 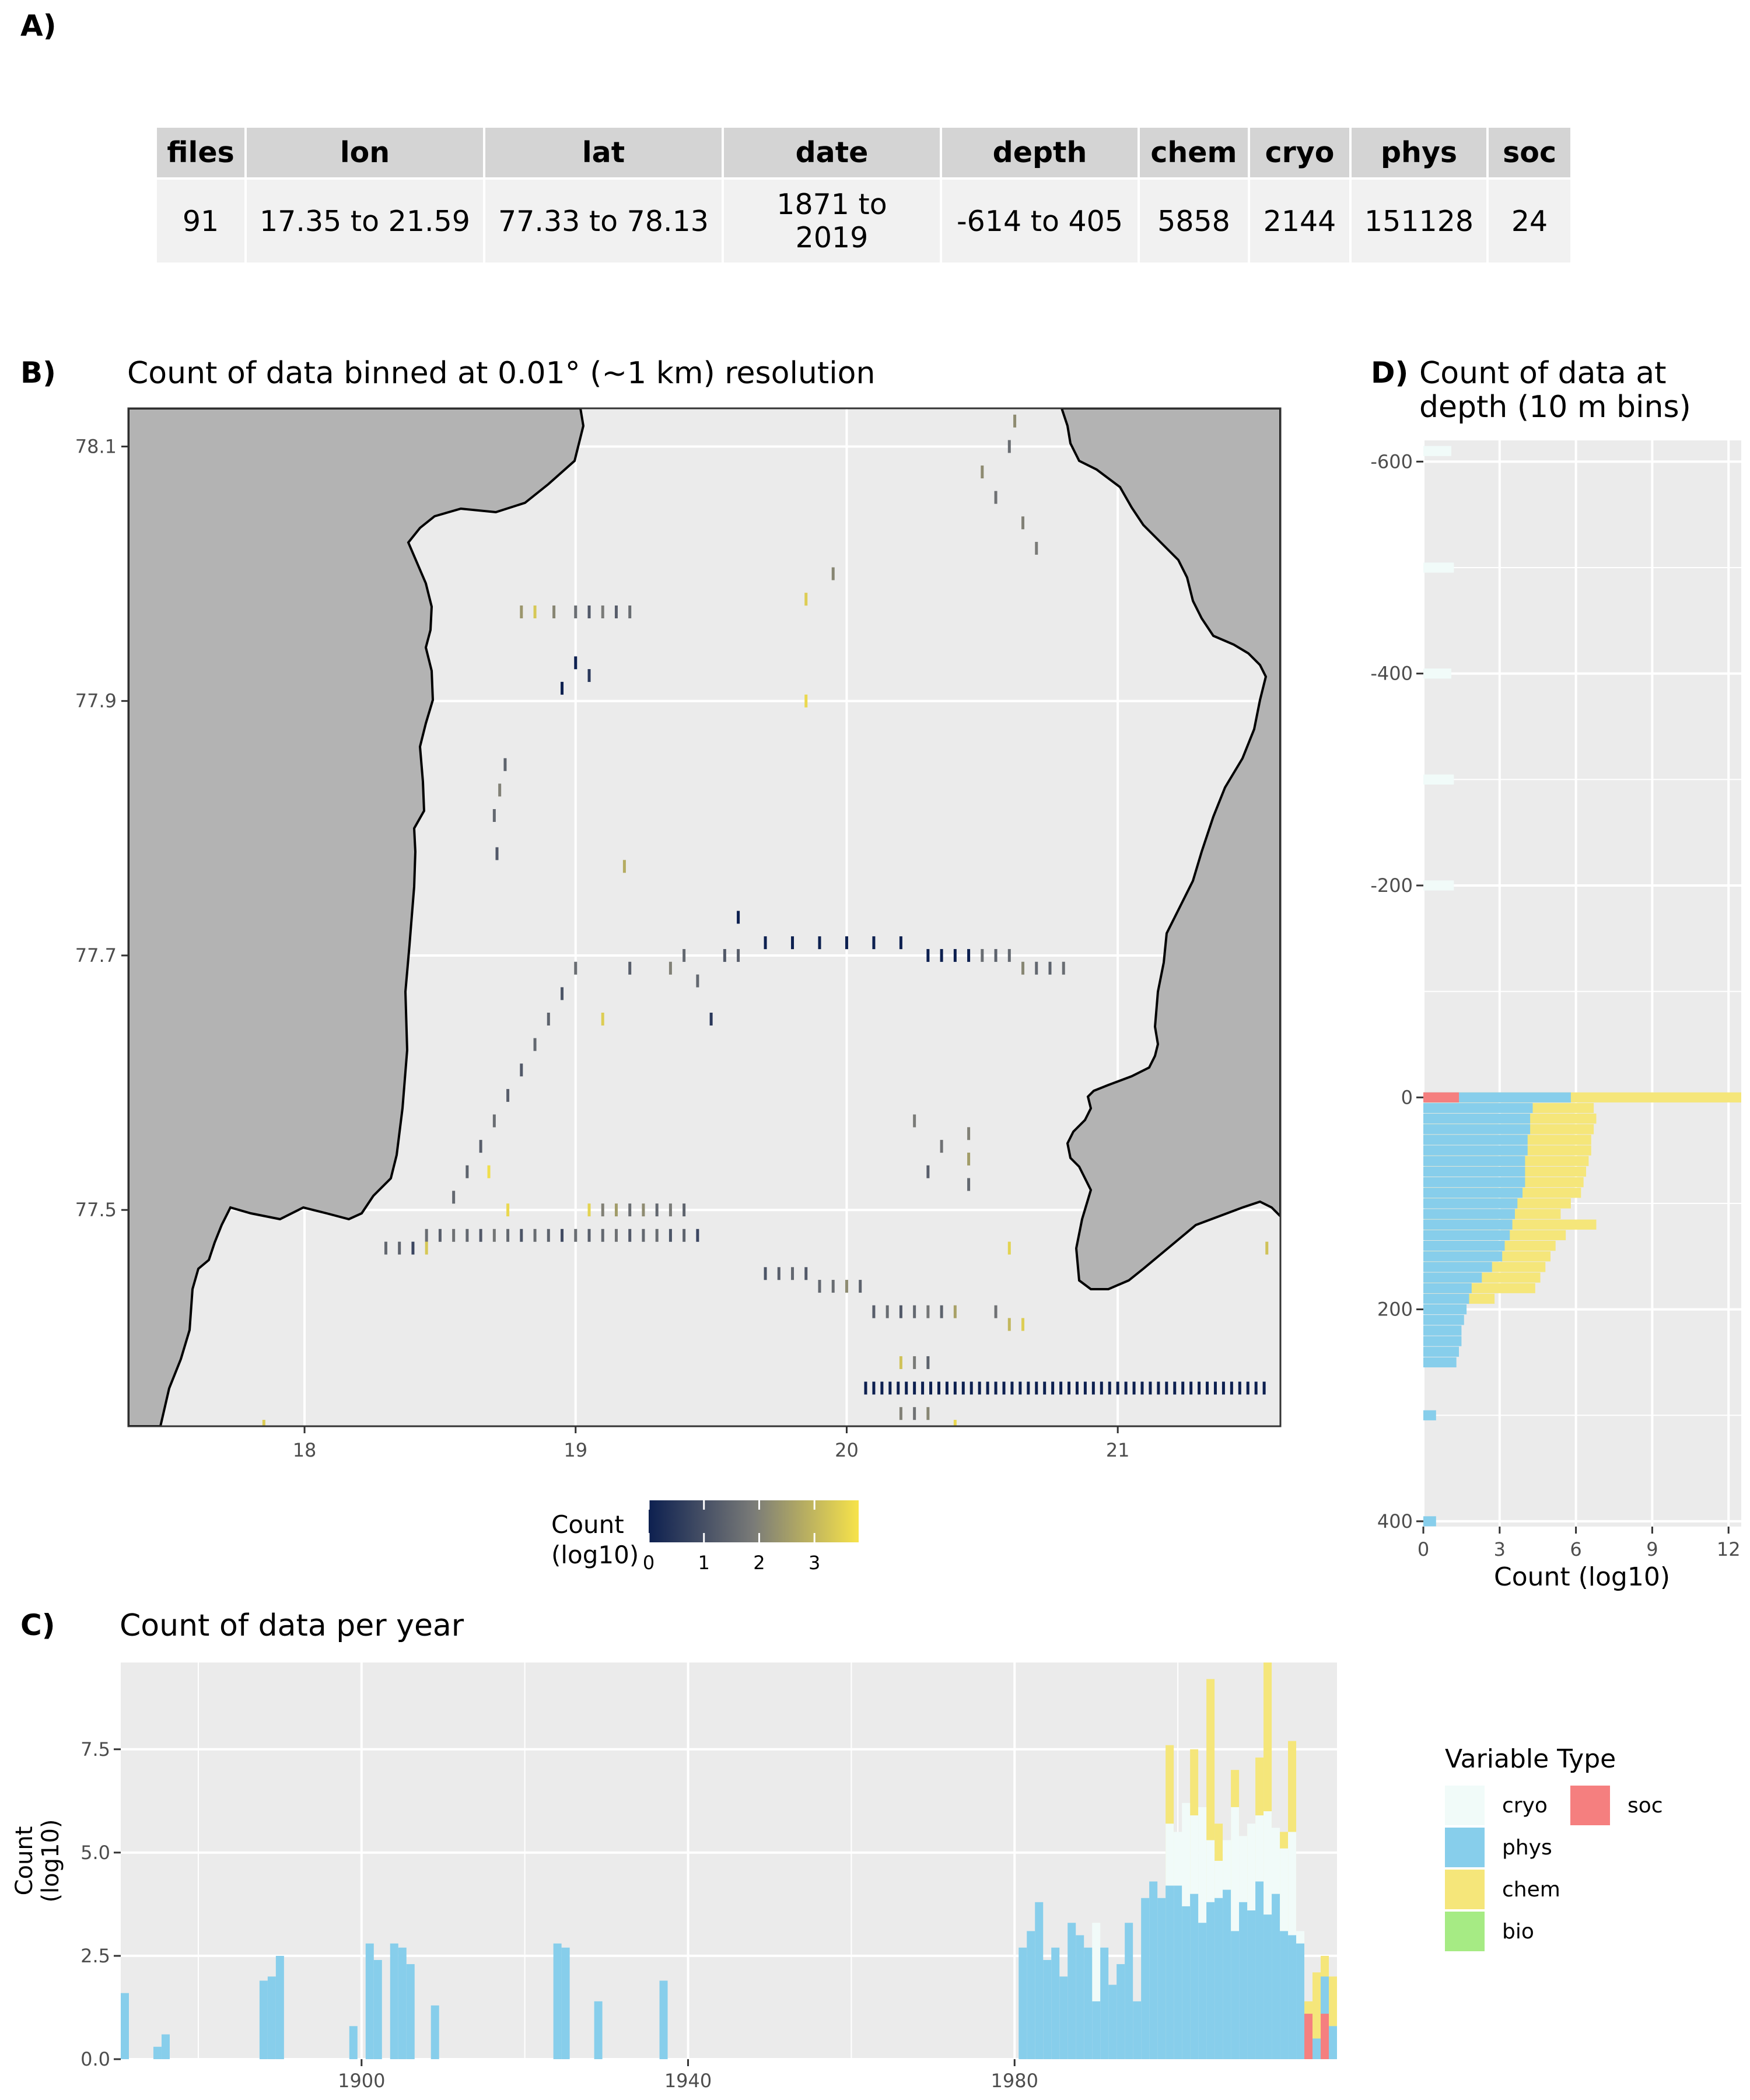 I want to click on depth-plot-background, so click(x=1582, y=984).